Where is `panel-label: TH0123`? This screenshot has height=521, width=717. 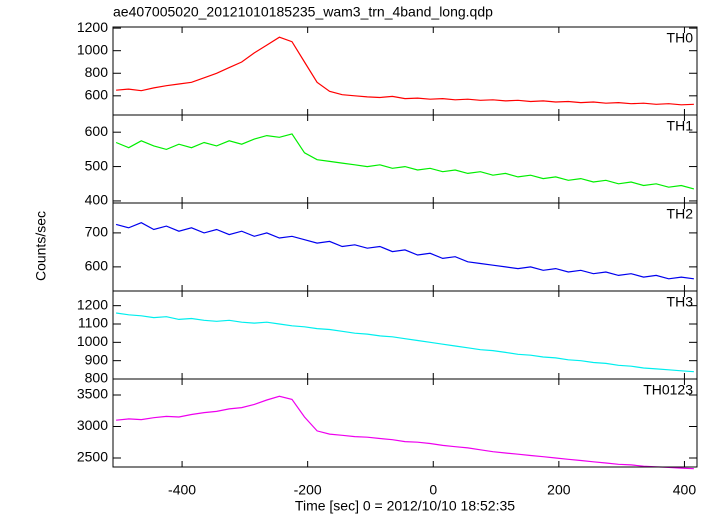
panel-label: TH0123 is located at coordinates (668, 390).